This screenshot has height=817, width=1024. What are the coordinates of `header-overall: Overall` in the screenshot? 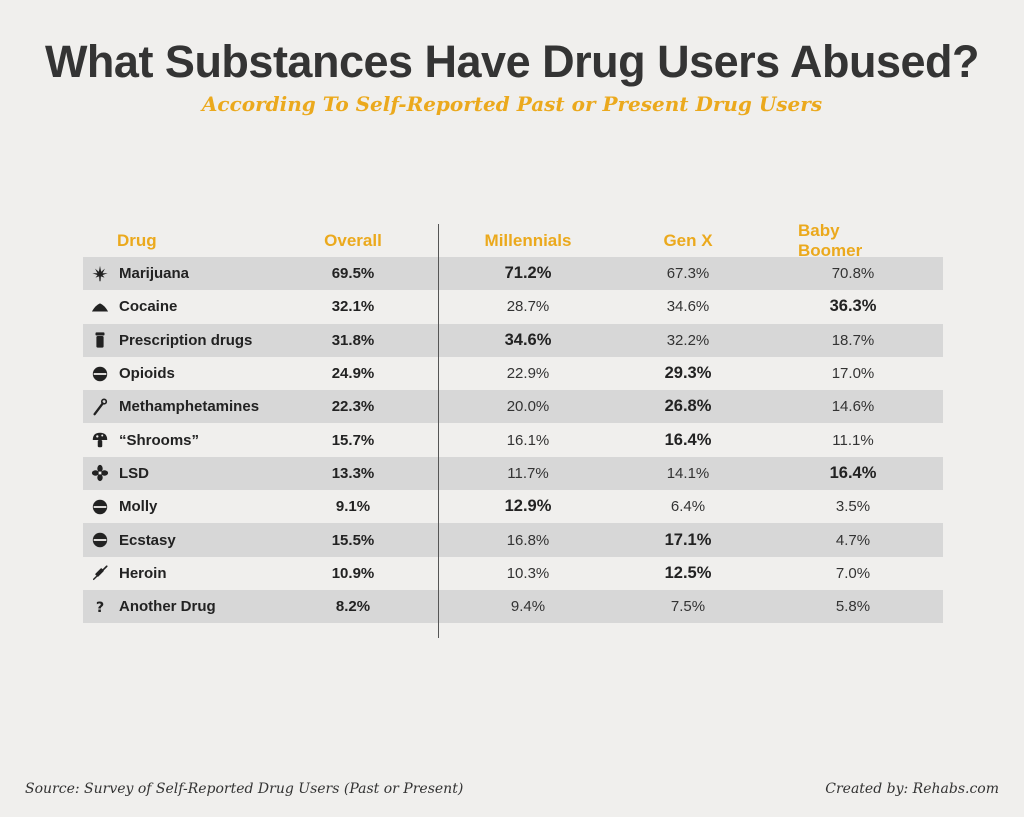 It's located at (353, 240).